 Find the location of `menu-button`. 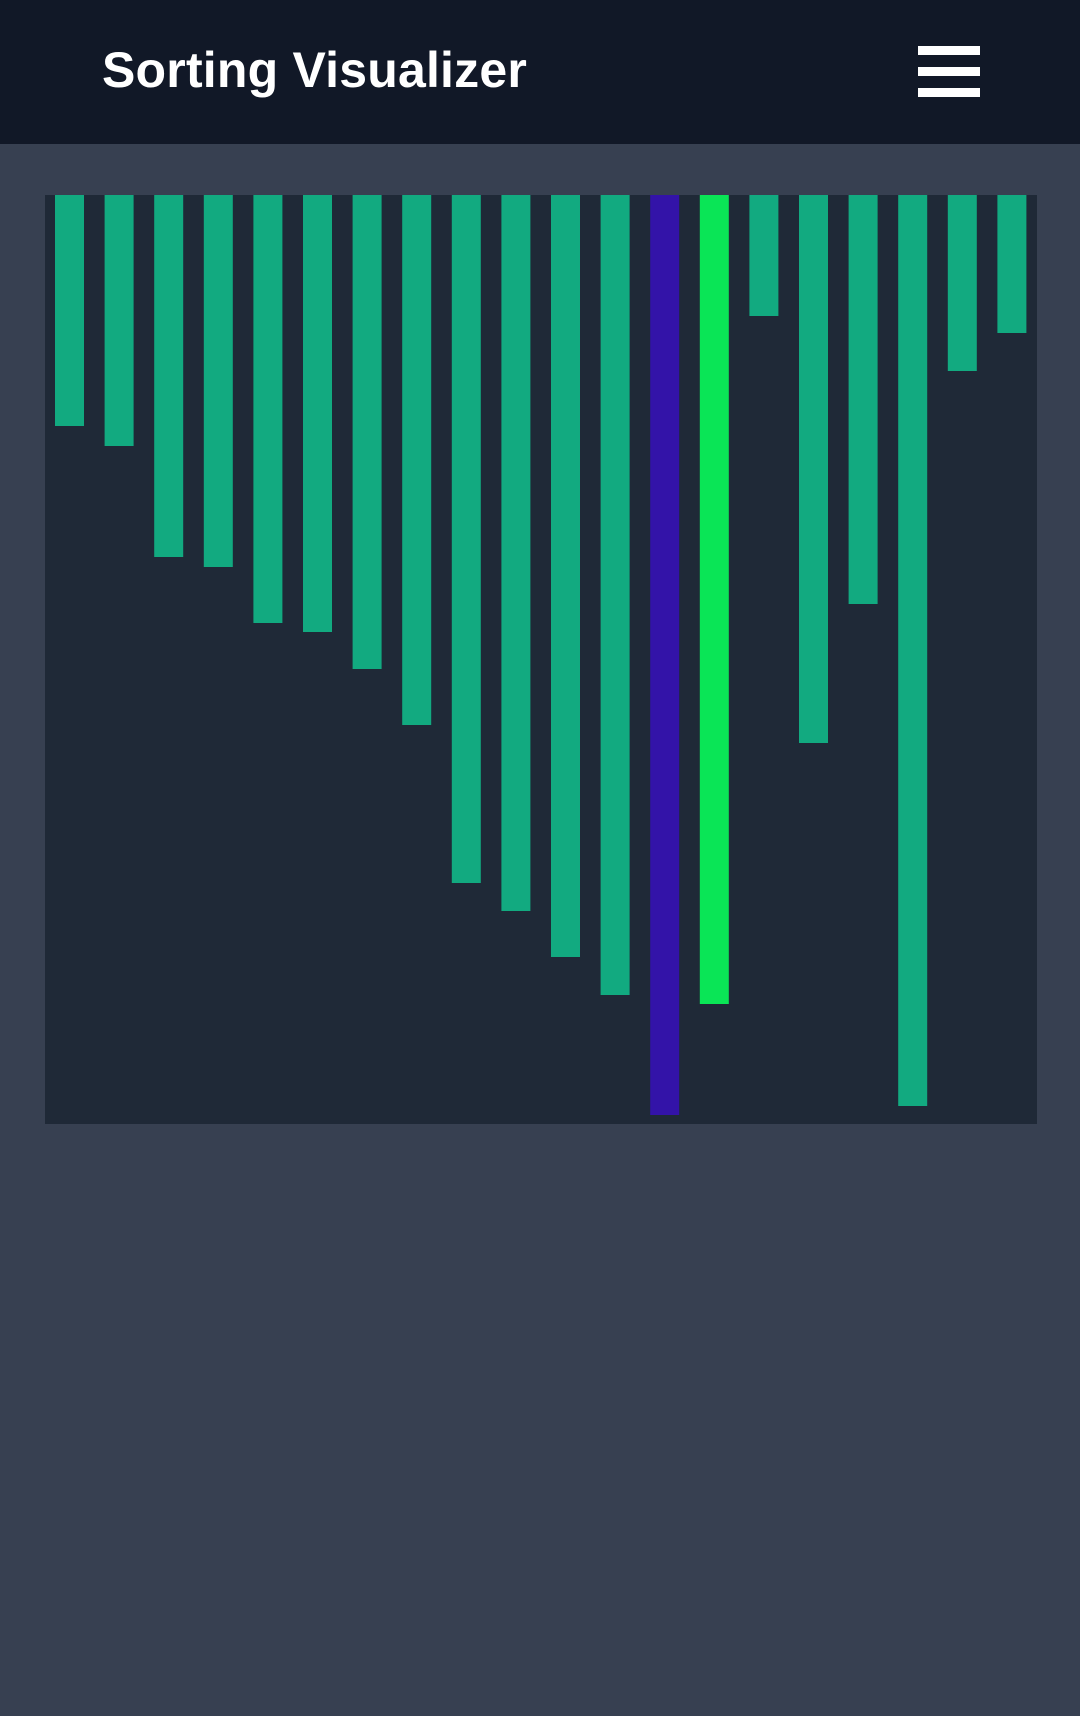

menu-button is located at coordinates (948, 72).